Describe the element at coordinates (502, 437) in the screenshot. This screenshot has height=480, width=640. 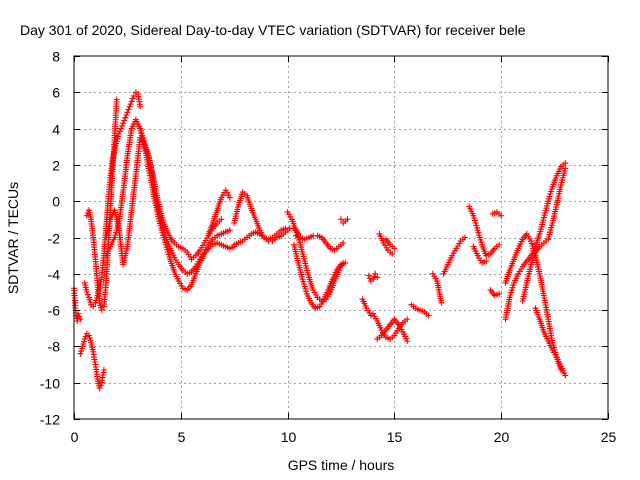
I see `x-tick-label: 20` at that location.